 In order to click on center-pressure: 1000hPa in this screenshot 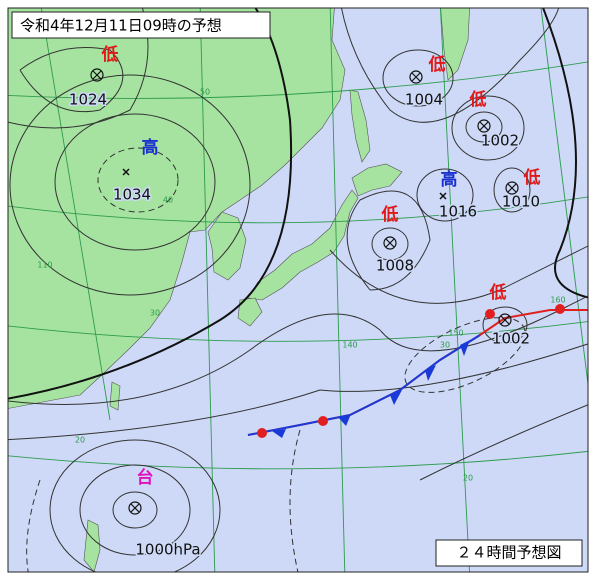, I will do `click(167, 550)`.